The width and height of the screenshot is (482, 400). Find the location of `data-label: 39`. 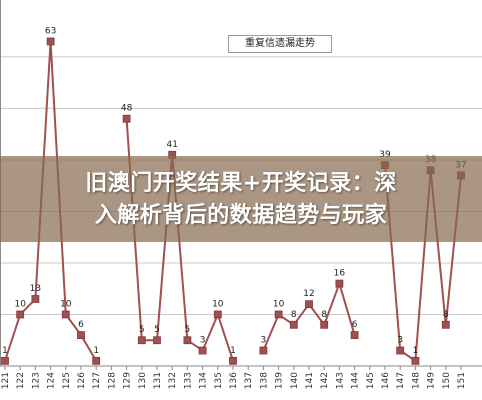

data-label: 39 is located at coordinates (385, 155).